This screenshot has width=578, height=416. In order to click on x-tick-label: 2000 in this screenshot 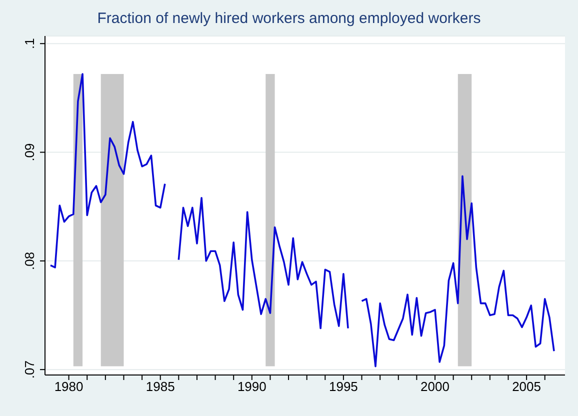, I will do `click(435, 386)`.